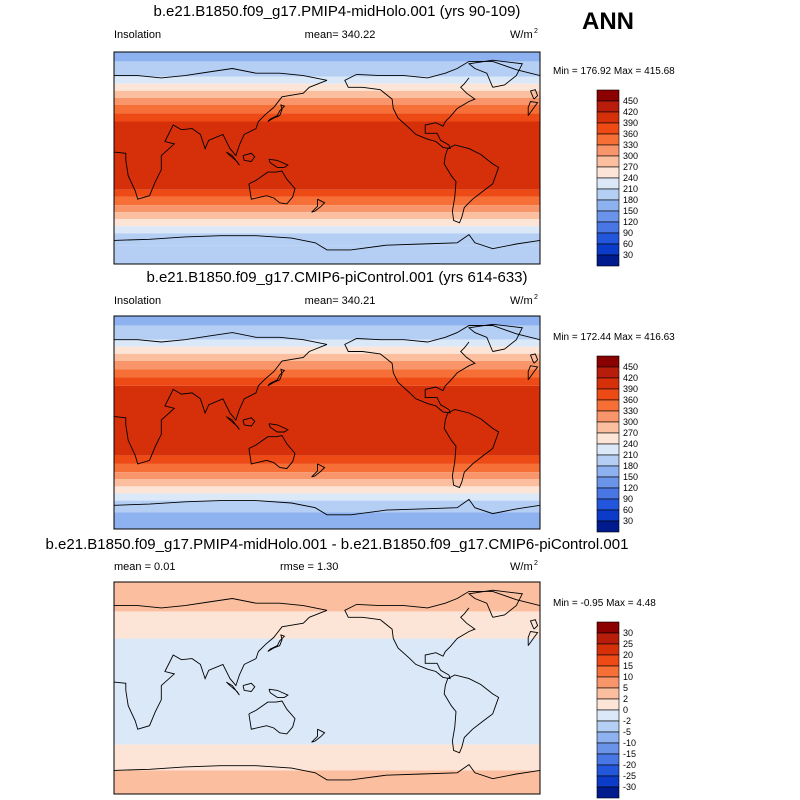 Image resolution: width=800 pixels, height=800 pixels. I want to click on colorbar-tick-label: 210, so click(630, 189).